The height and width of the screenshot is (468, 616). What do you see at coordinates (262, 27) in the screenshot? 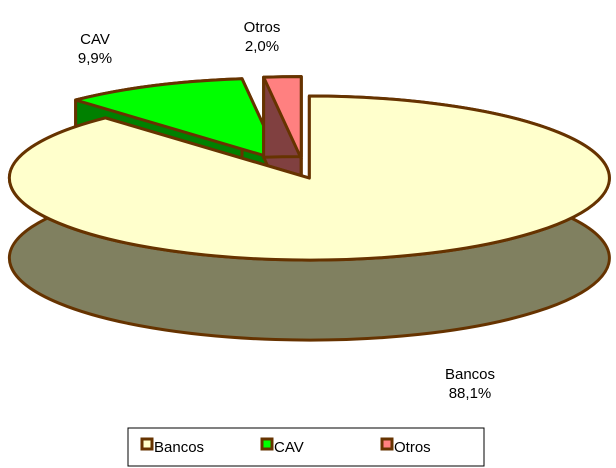
I see `slice-label: Otros` at bounding box center [262, 27].